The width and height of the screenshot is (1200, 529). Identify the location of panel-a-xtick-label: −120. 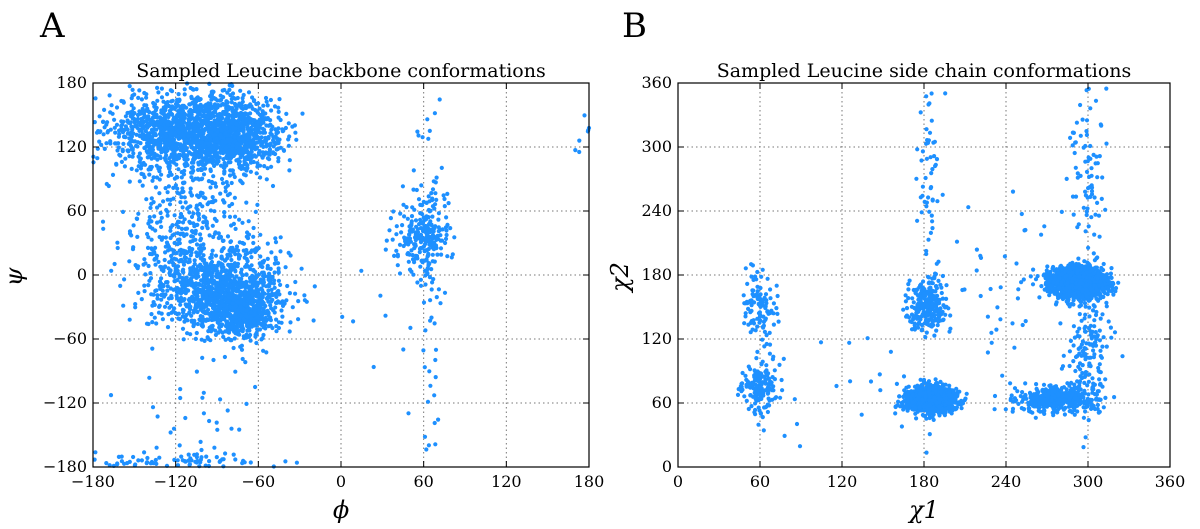
(176, 481).